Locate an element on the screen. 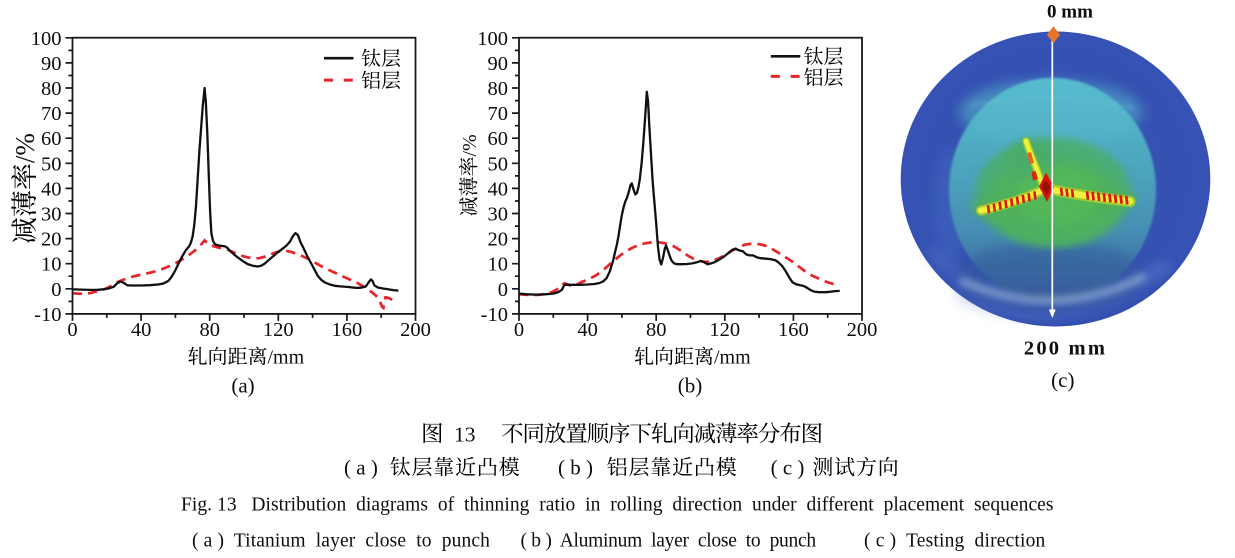 This screenshot has height=558, width=1235. svg-text:( b ) Aluminum layer close: ( b ) Aluminum layer close to punch is located at coordinates (669, 541).